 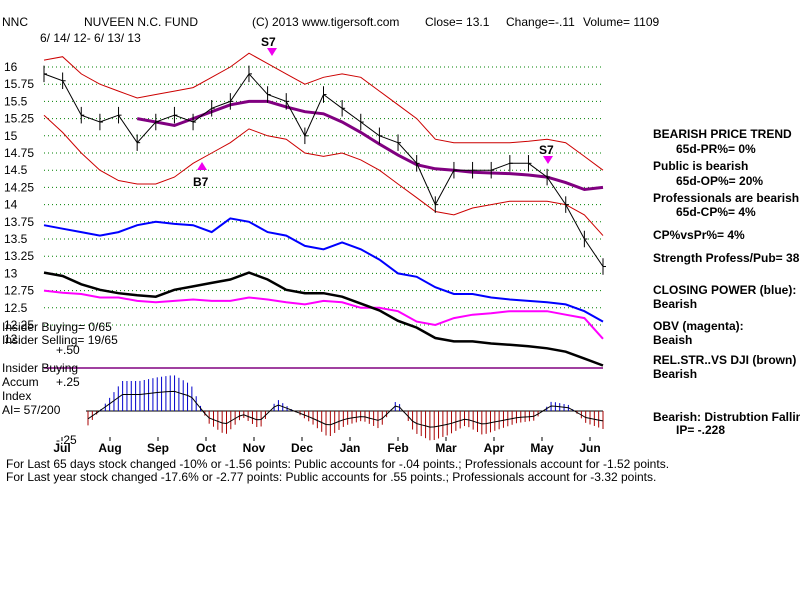 What do you see at coordinates (68, 382) in the screenshot?
I see `acc-axis-plus25: +.25` at bounding box center [68, 382].